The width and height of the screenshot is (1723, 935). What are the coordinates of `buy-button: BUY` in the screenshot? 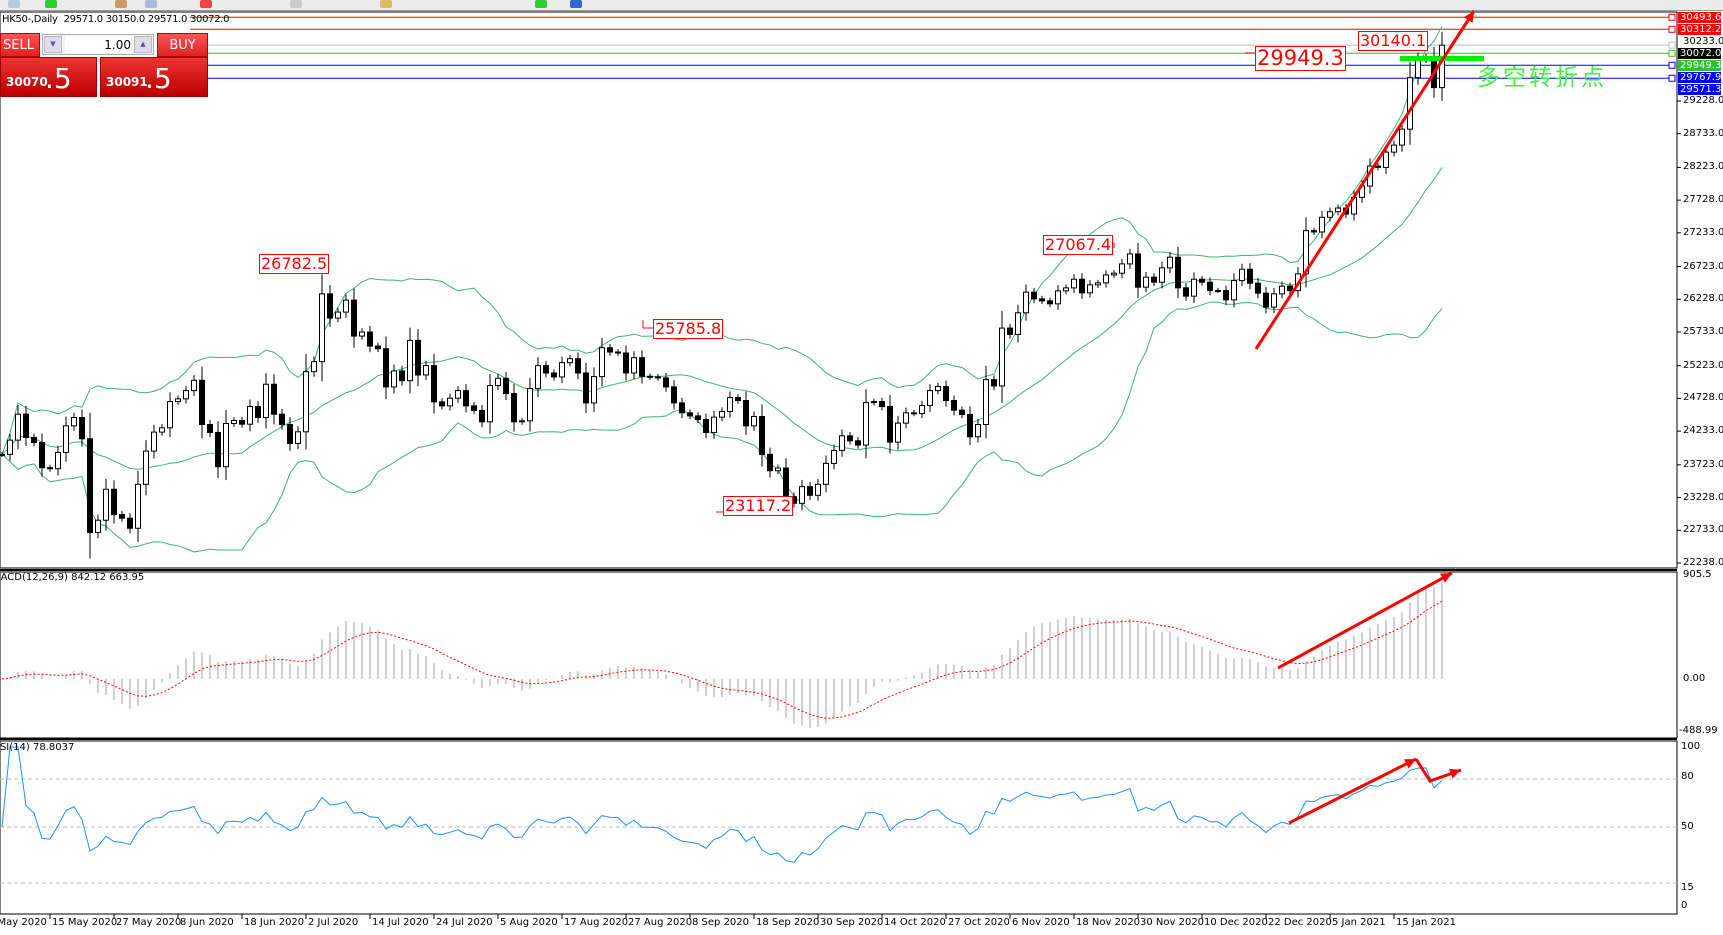 It's located at (182, 45).